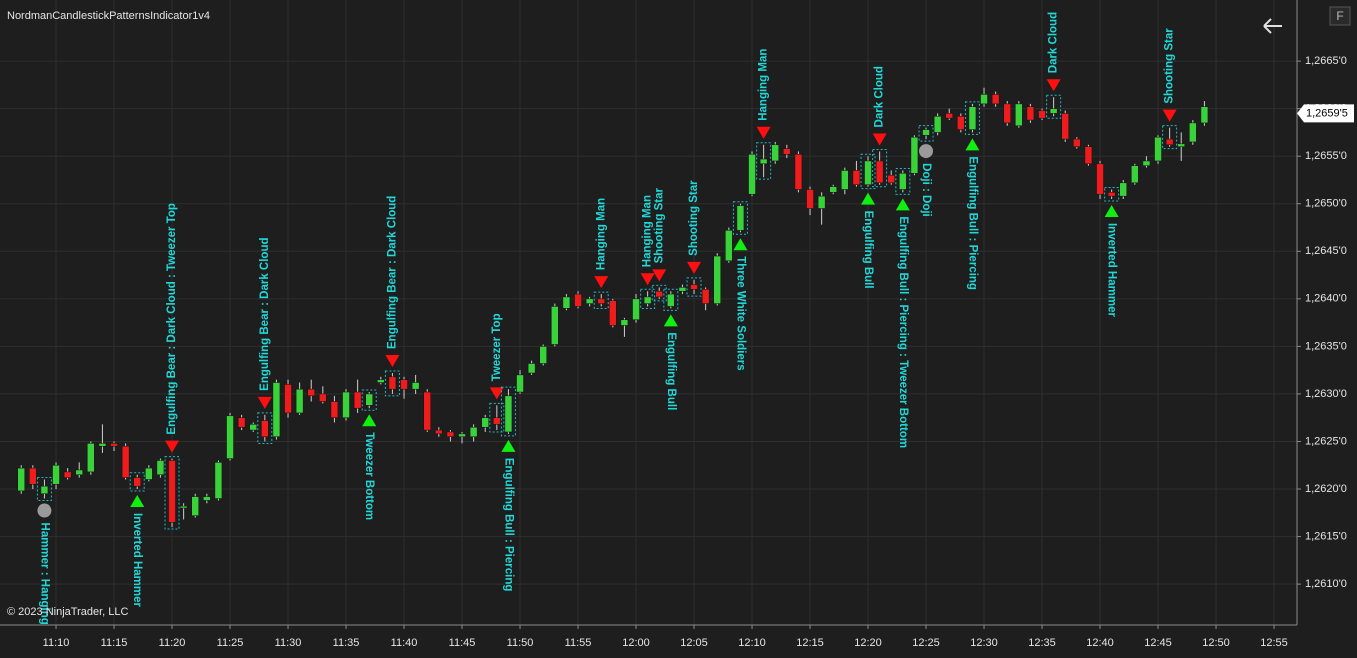  What do you see at coordinates (1158, 643) in the screenshot?
I see `x-tick-label: 12:45` at bounding box center [1158, 643].